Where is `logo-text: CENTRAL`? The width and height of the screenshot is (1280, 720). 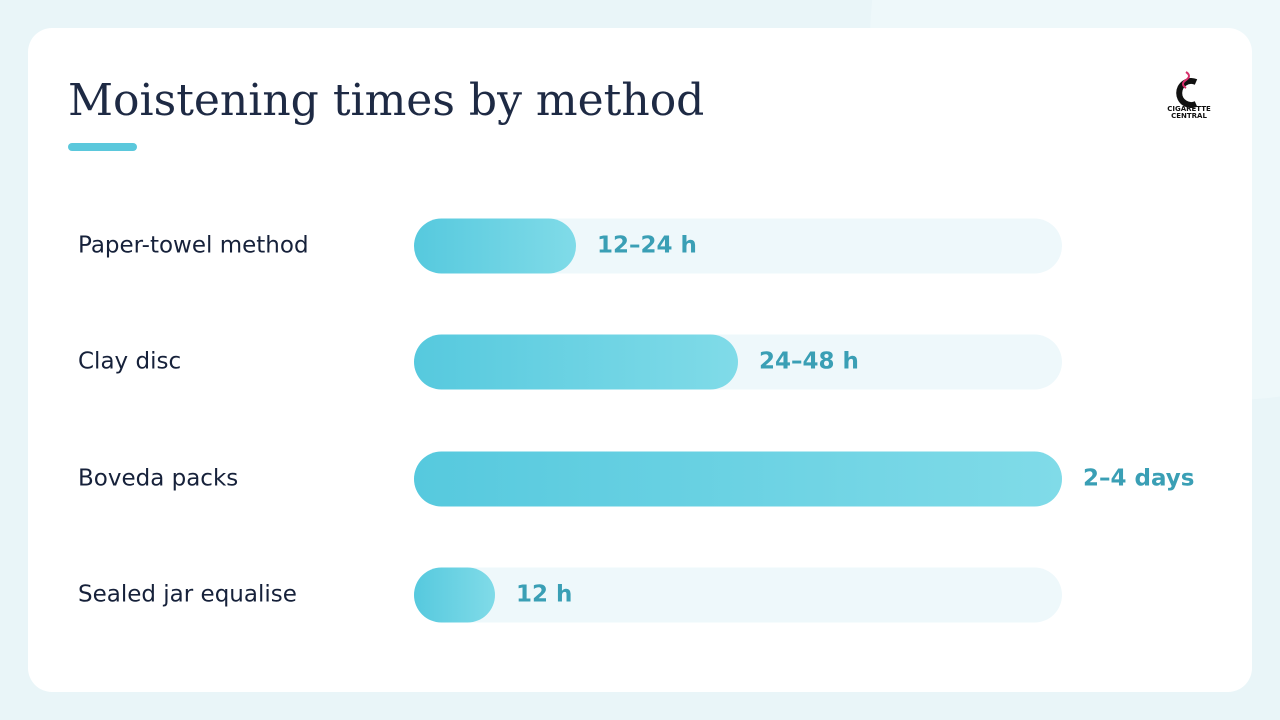 logo-text: CENTRAL is located at coordinates (1189, 116).